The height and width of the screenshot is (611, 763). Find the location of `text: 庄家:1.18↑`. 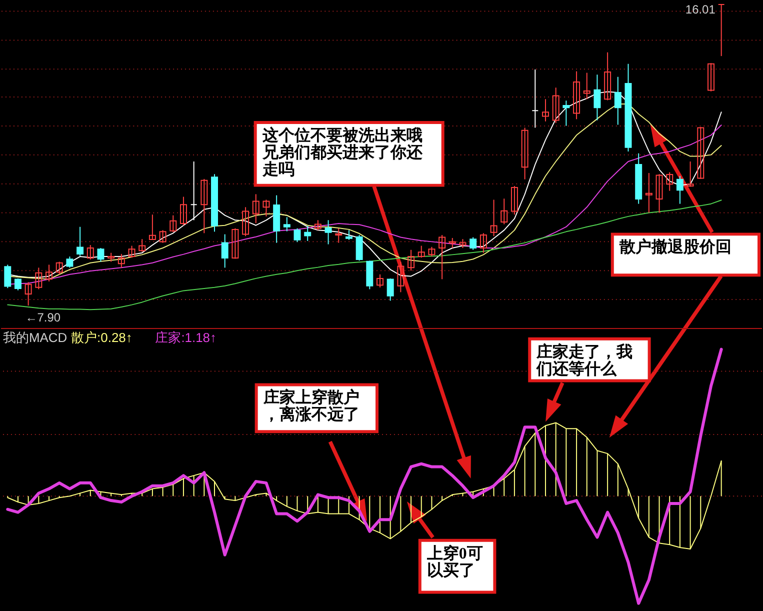

text: 庄家:1.18↑ is located at coordinates (185, 337).